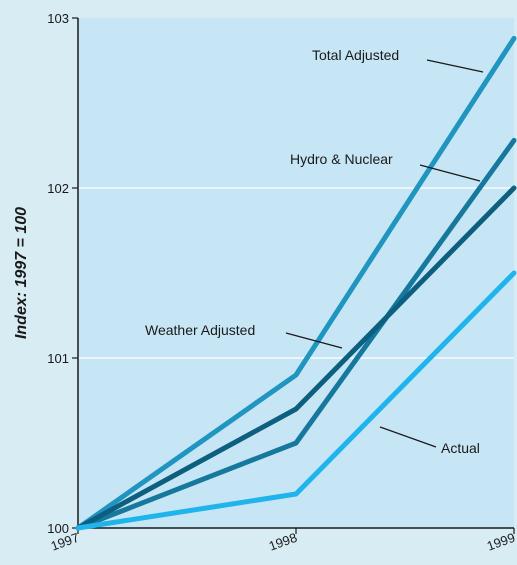 The width and height of the screenshot is (517, 565). What do you see at coordinates (58, 528) in the screenshot?
I see `y-tick-label: 100` at bounding box center [58, 528].